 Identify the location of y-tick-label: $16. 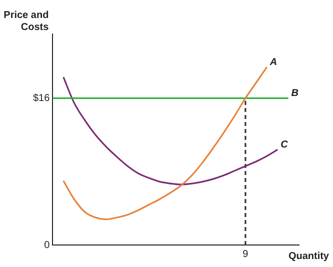
(41, 98).